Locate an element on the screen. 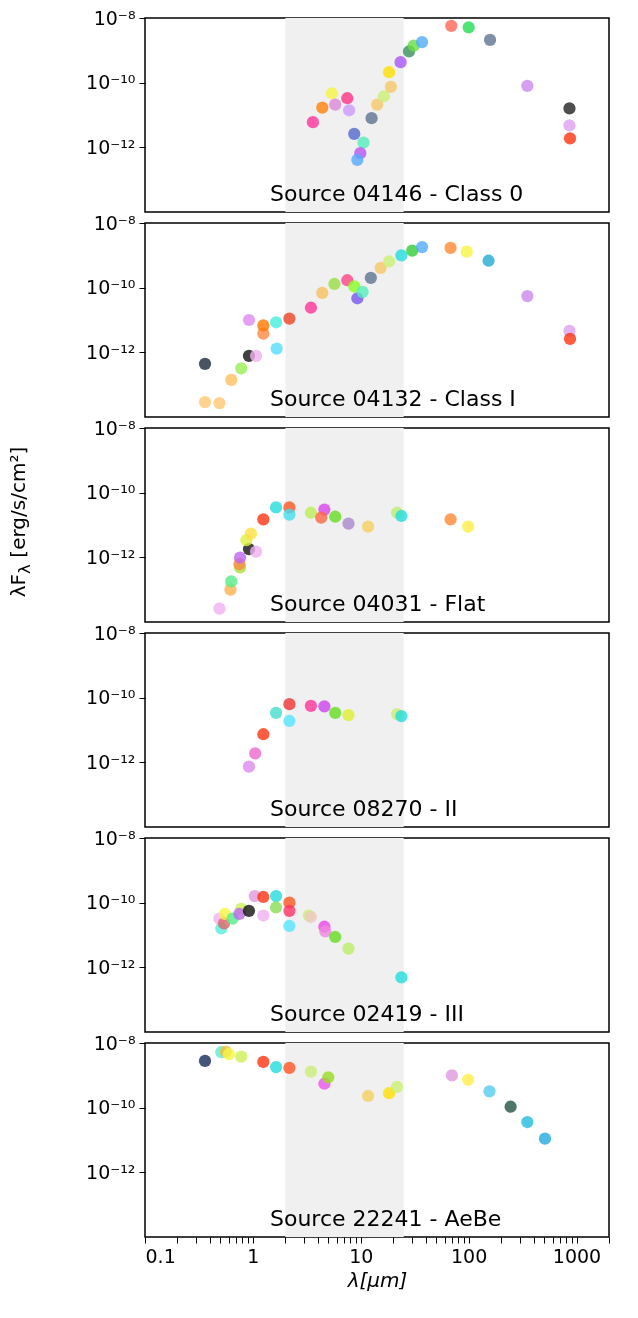  annotation: Source 08270 - II is located at coordinates (364, 808).